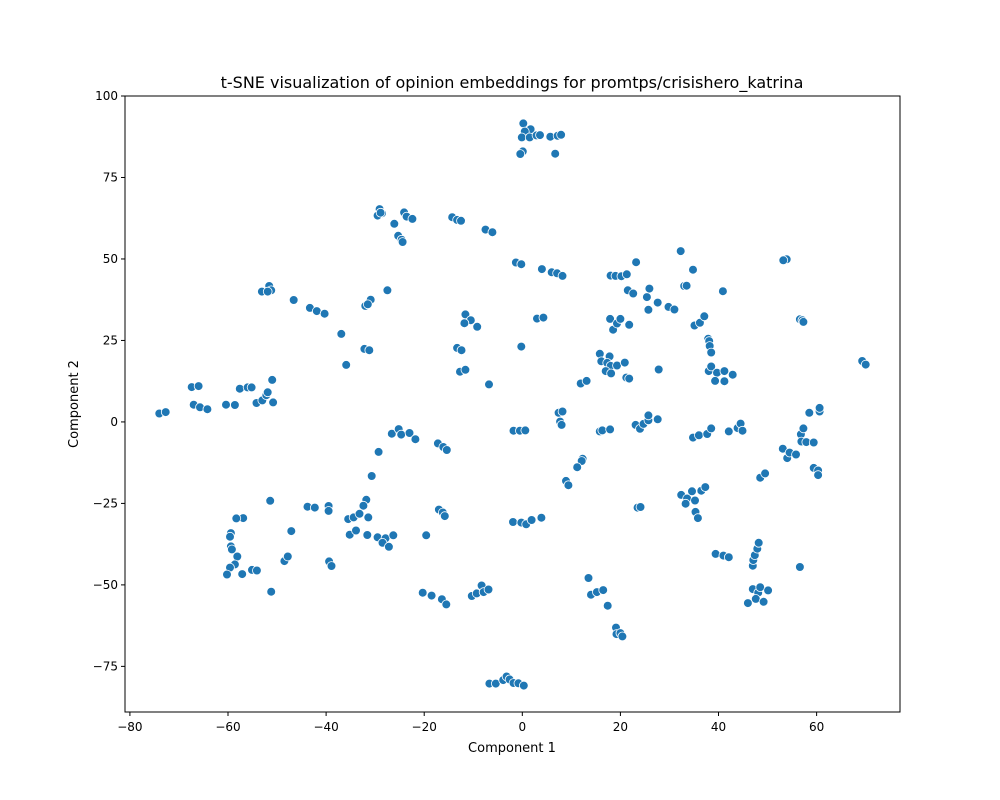  What do you see at coordinates (816, 727) in the screenshot?
I see `x-tick-label: 60` at bounding box center [816, 727].